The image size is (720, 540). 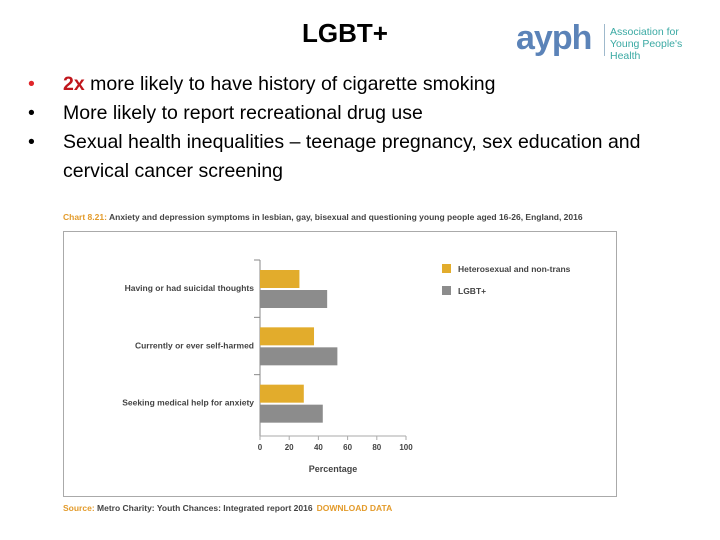 What do you see at coordinates (318, 447) in the screenshot?
I see `x-tick-label: 40` at bounding box center [318, 447].